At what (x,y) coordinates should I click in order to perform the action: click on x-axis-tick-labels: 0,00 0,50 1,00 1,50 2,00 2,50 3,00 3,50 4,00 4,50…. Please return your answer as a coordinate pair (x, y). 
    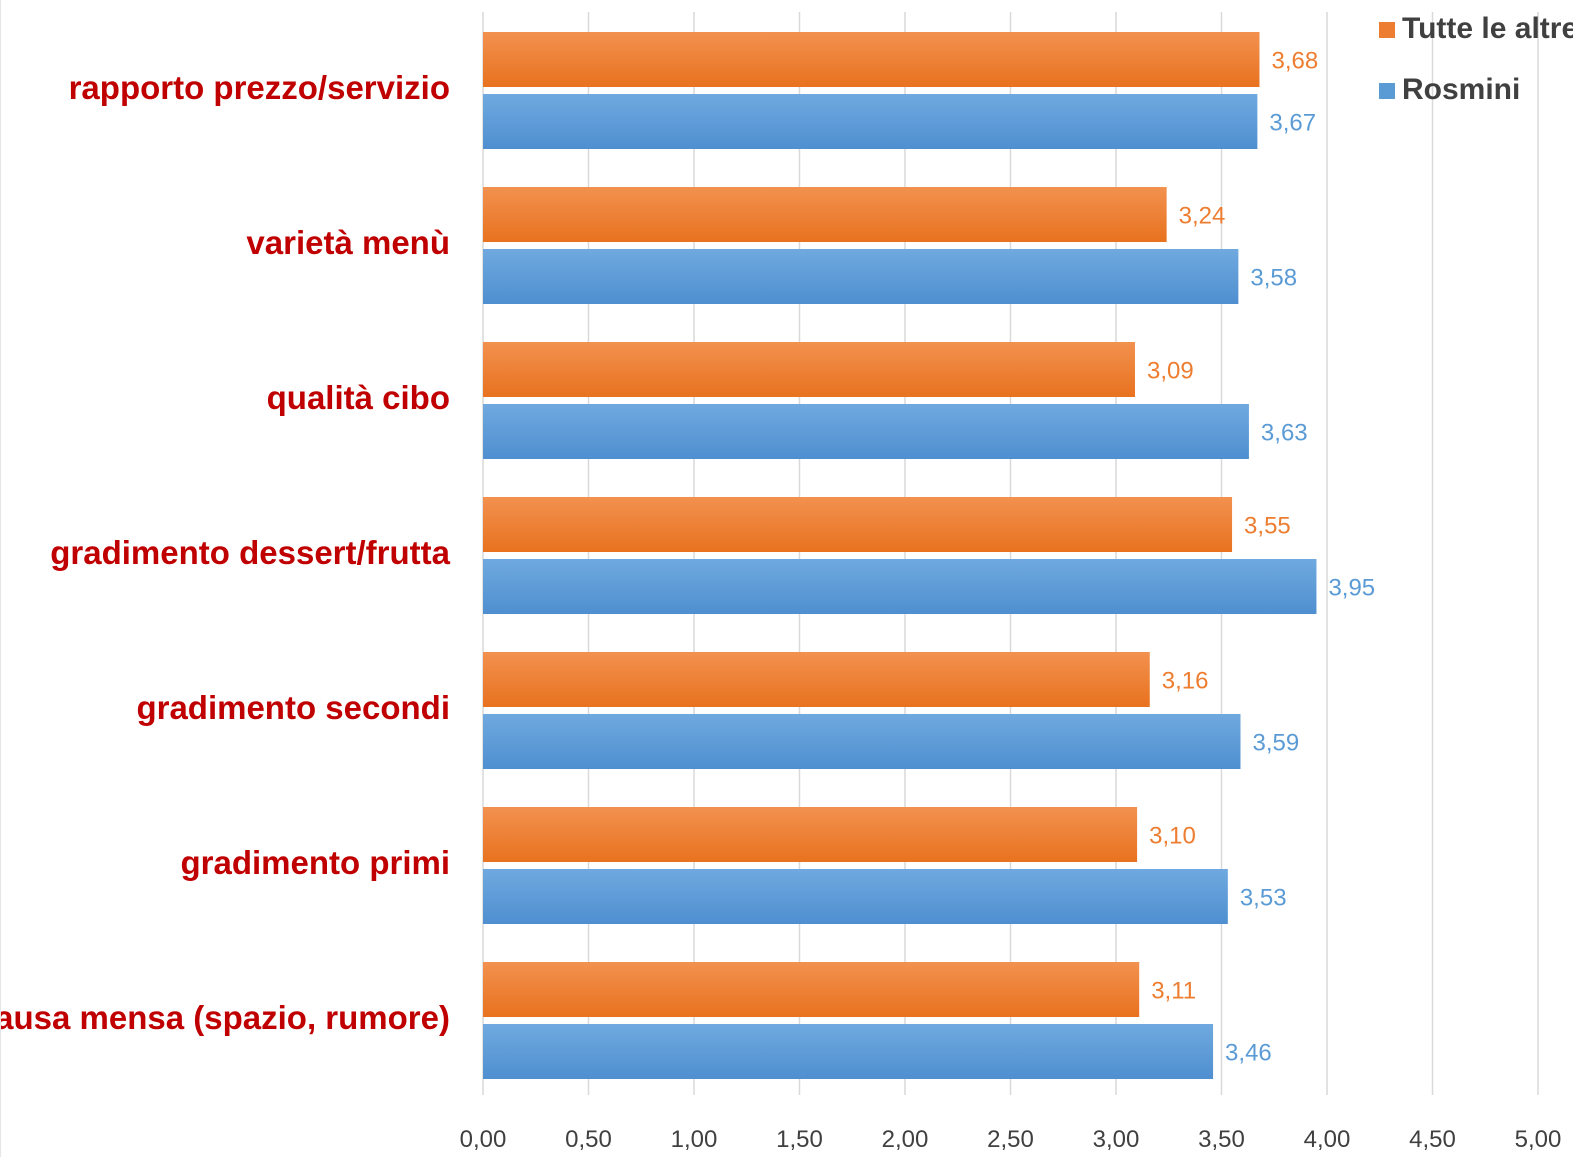
    Looking at the image, I should click on (1011, 1139).